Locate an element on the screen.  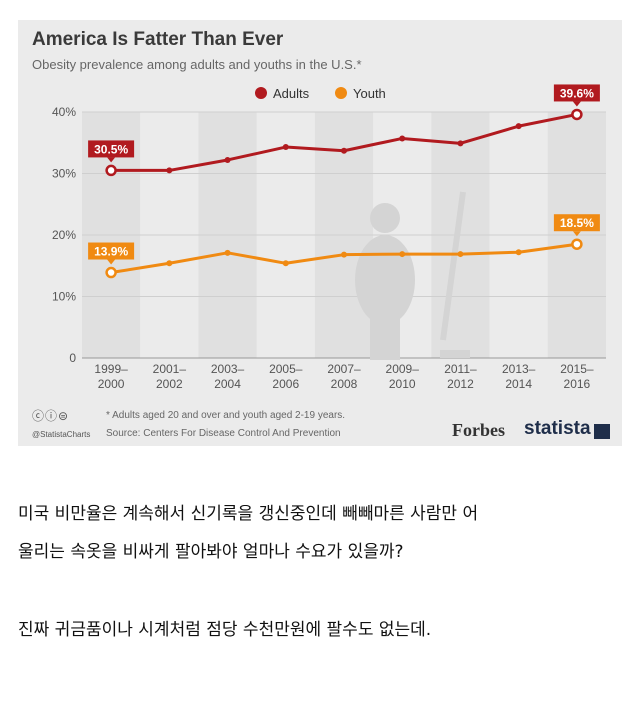
legend-label: Youth is located at coordinates (369, 93).